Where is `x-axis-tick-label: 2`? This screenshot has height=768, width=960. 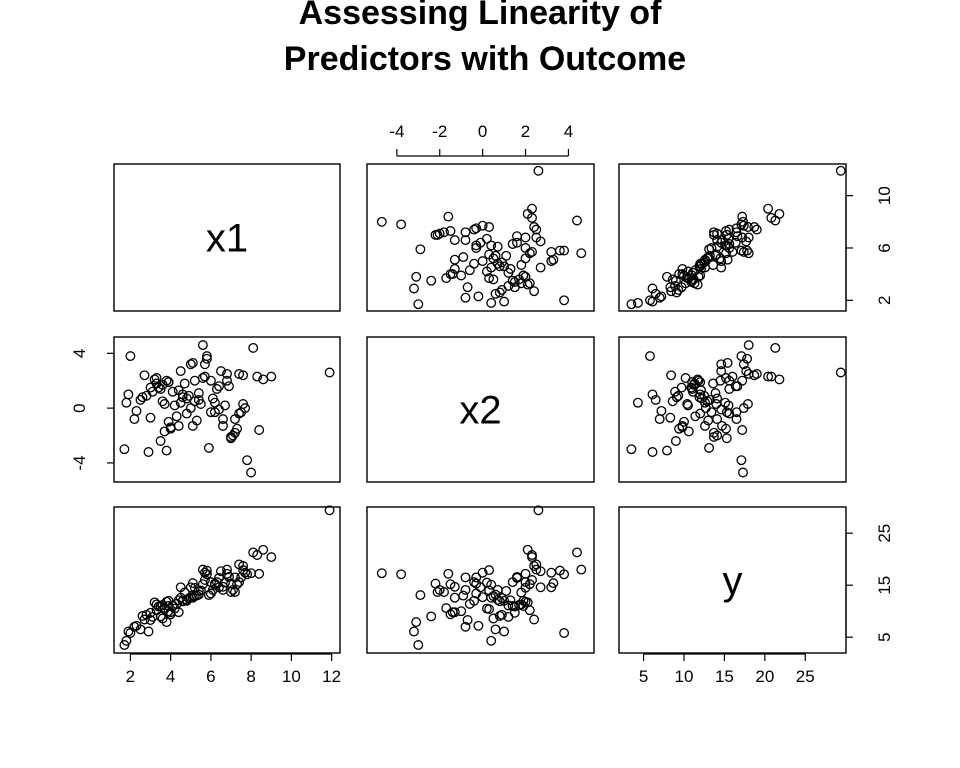
x-axis-tick-label: 2 is located at coordinates (525, 131).